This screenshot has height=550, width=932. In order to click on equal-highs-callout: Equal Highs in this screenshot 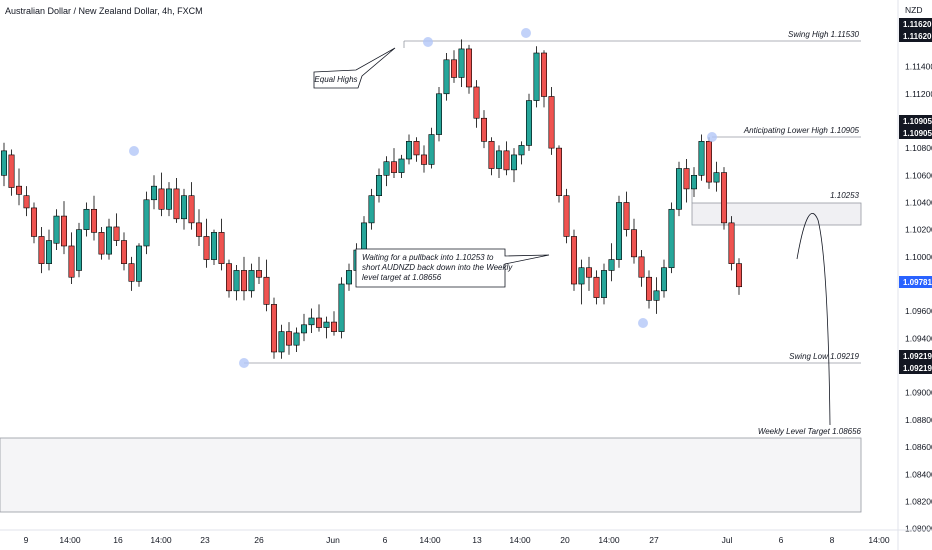, I will do `click(354, 68)`.